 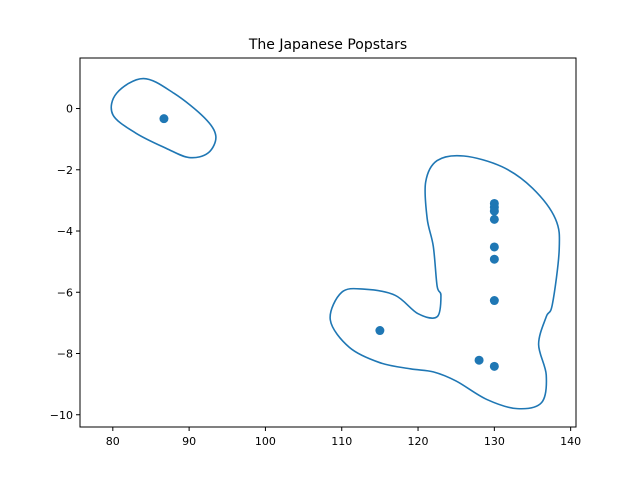 What do you see at coordinates (418, 441) in the screenshot?
I see `x-tick-label: 120` at bounding box center [418, 441].